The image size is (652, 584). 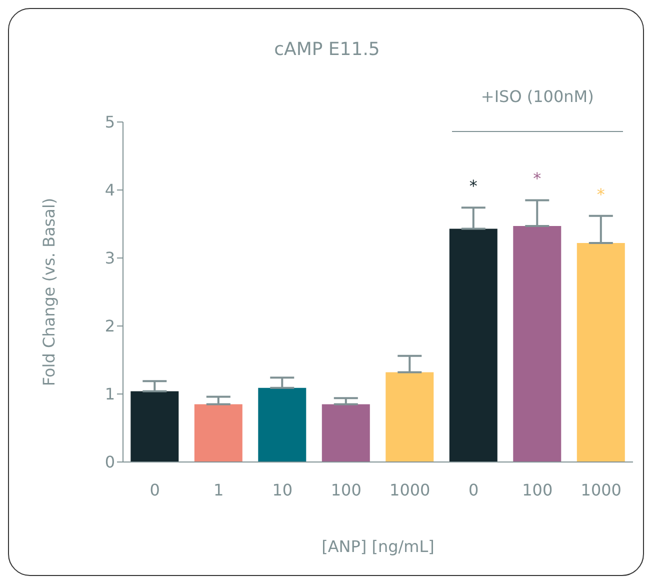 I want to click on x-axis-title: [ANP] [ng/mL], so click(x=378, y=546).